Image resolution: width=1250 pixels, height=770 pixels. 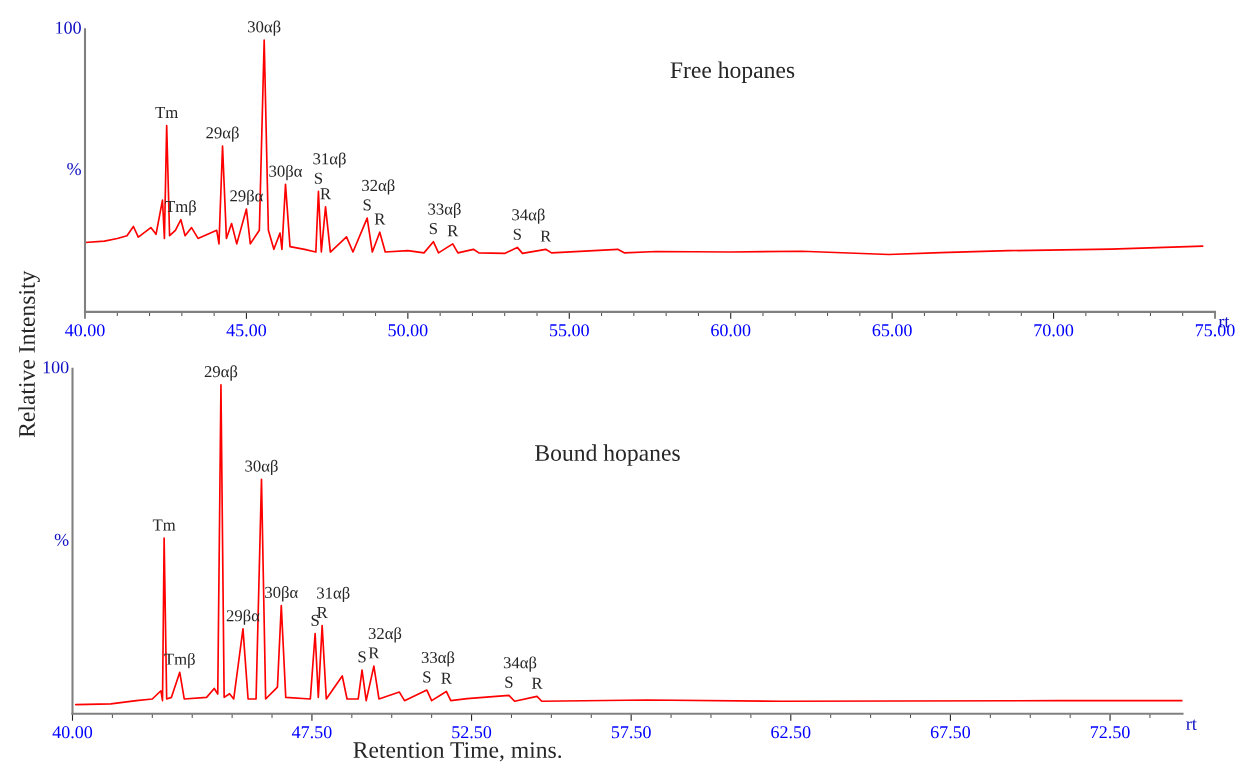 I want to click on x-tick-label: 70.00, so click(x=1054, y=330).